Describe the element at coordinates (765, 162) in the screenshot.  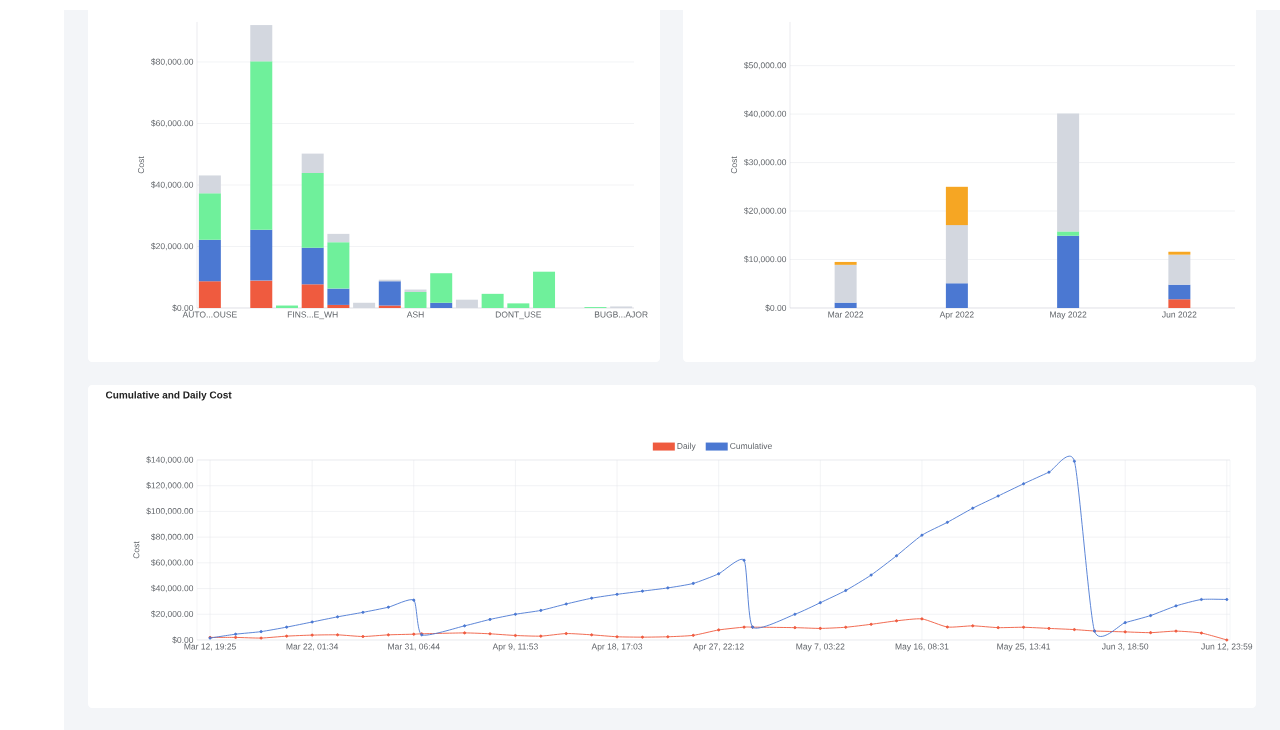
I see `y-tick-label: $30,000.00` at that location.